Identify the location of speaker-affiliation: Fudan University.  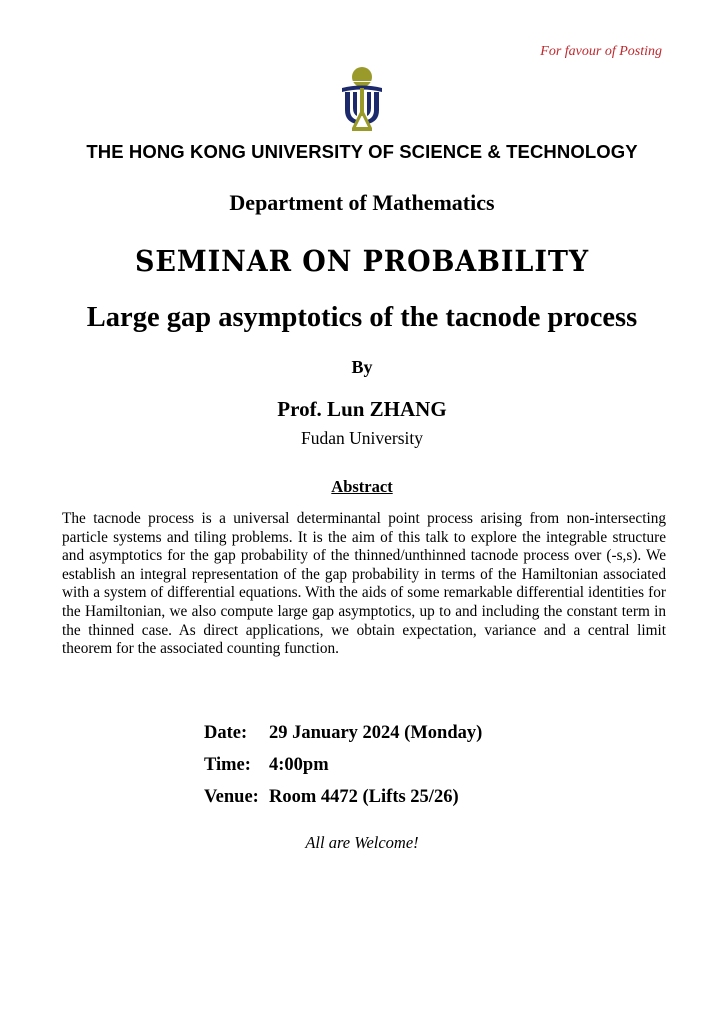
(361, 438).